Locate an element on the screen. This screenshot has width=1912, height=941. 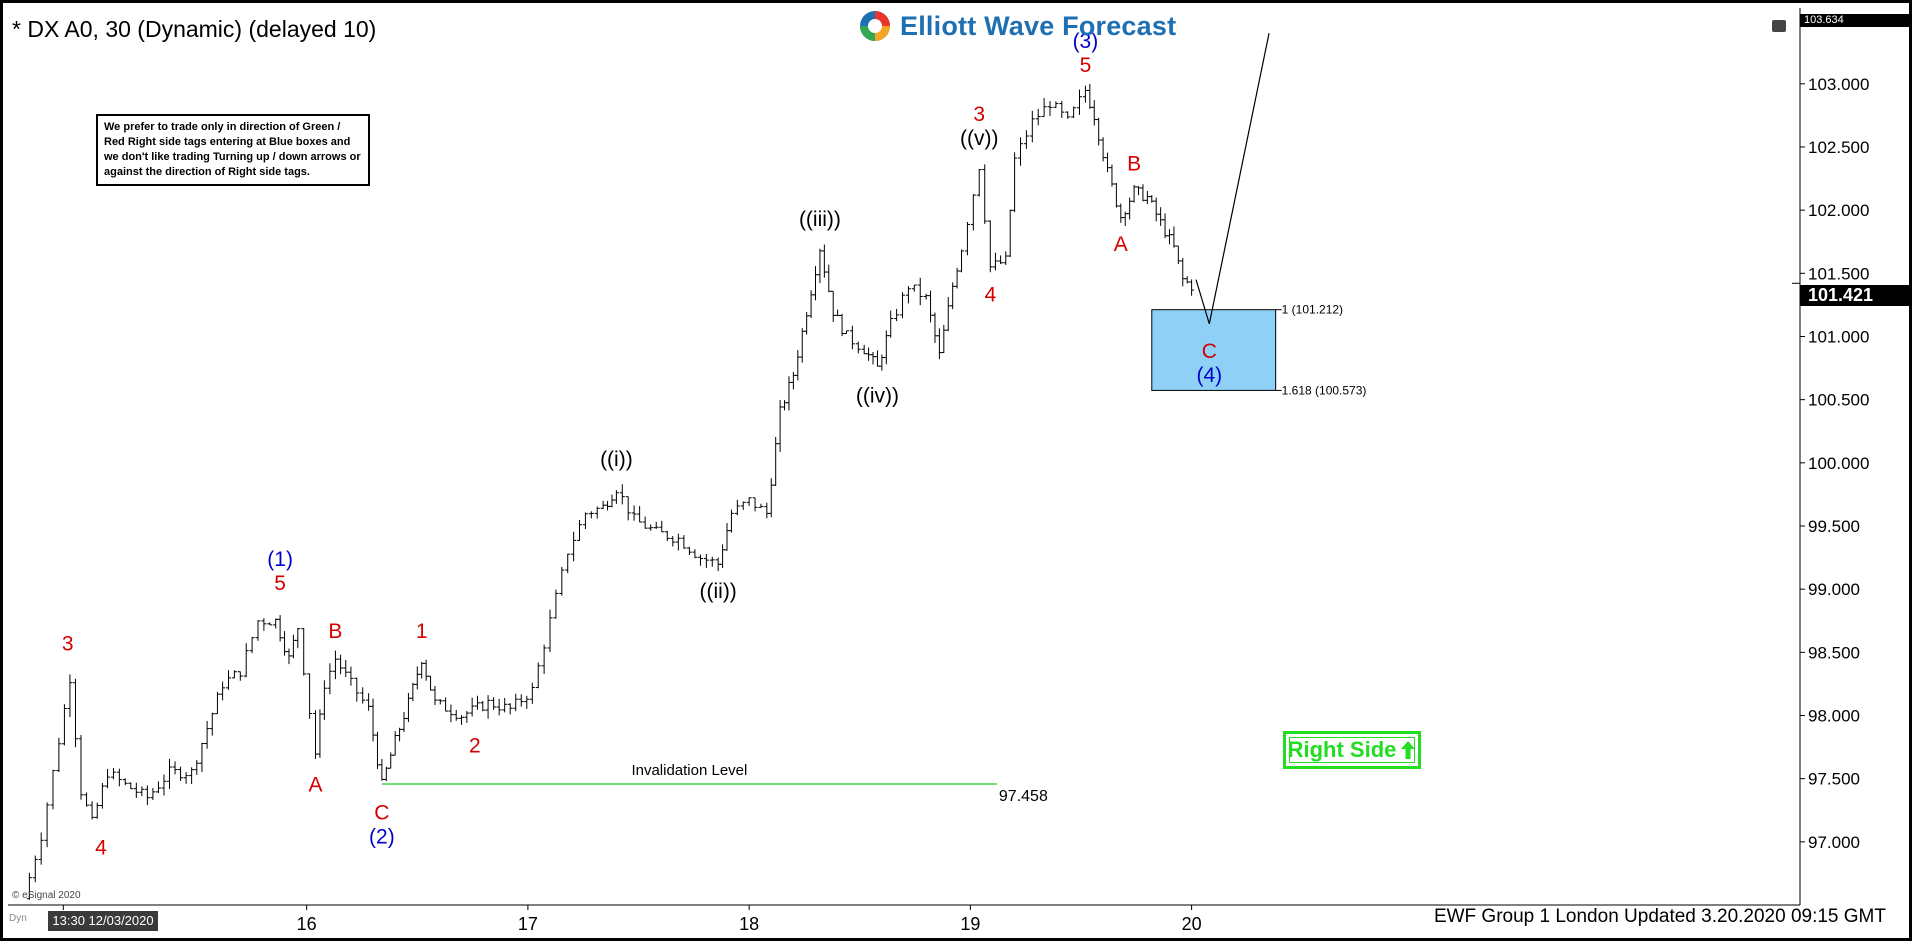
logo: Elliott Wave Forecast is located at coordinates (1017, 26).